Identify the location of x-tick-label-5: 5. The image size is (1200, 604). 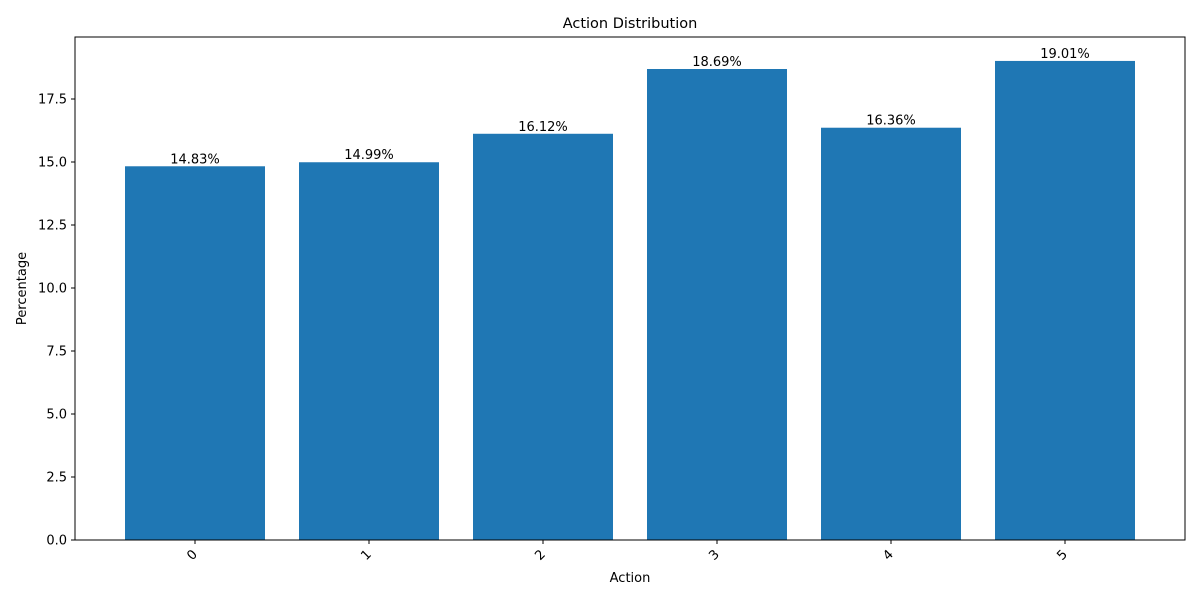
(1062, 555).